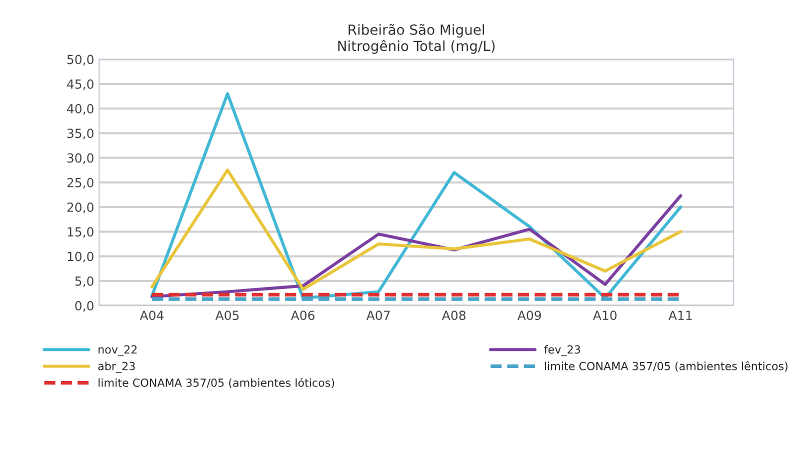  What do you see at coordinates (666, 366) in the screenshot?
I see `legend-label: limite CONAMA 357/05 (ambientes lênticos)` at bounding box center [666, 366].